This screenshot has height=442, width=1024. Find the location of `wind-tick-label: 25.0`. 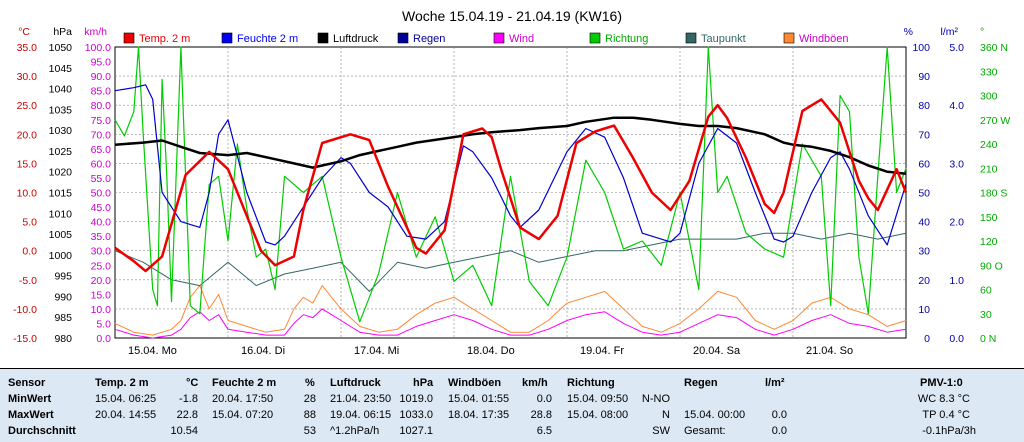

wind-tick-label: 25.0 is located at coordinates (101, 266).